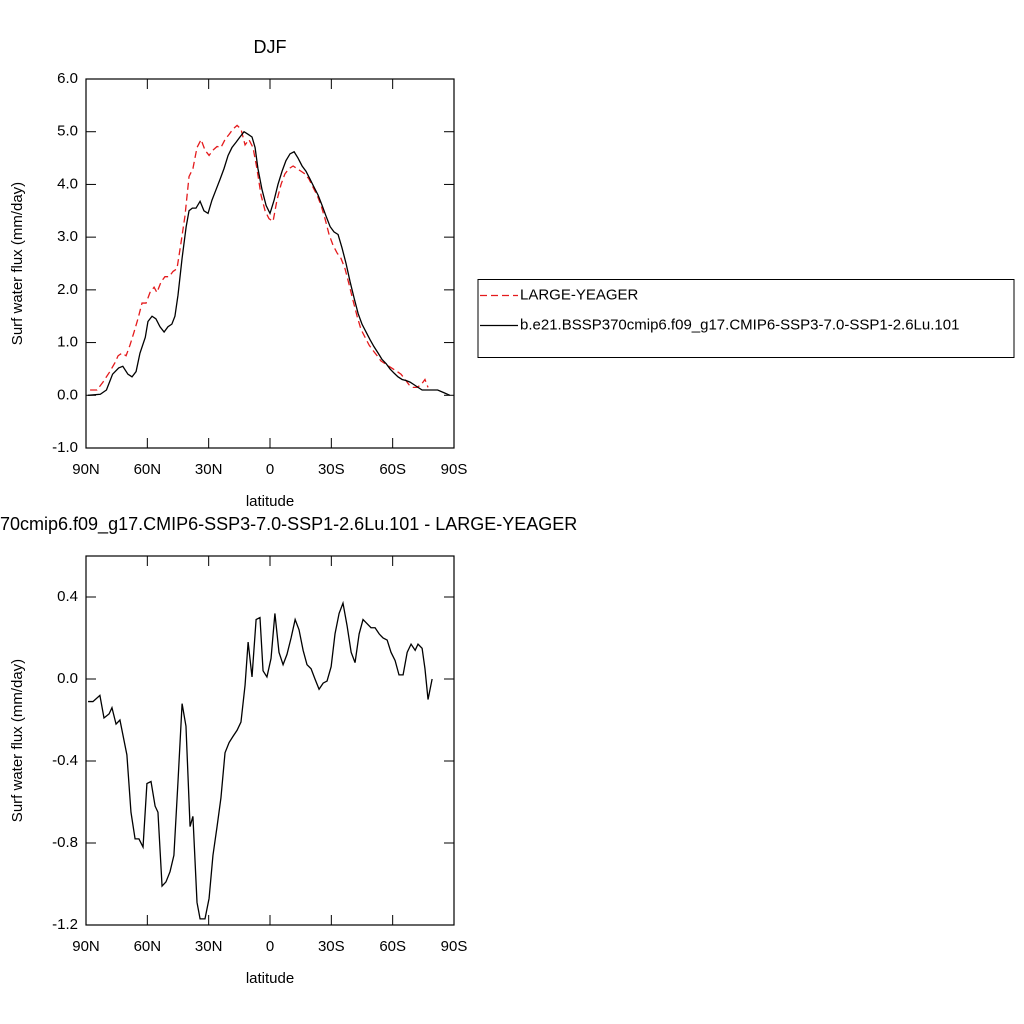 The image size is (1024, 1024). Describe the element at coordinates (67, 596) in the screenshot. I see `y-tick-label: 0.4` at that location.